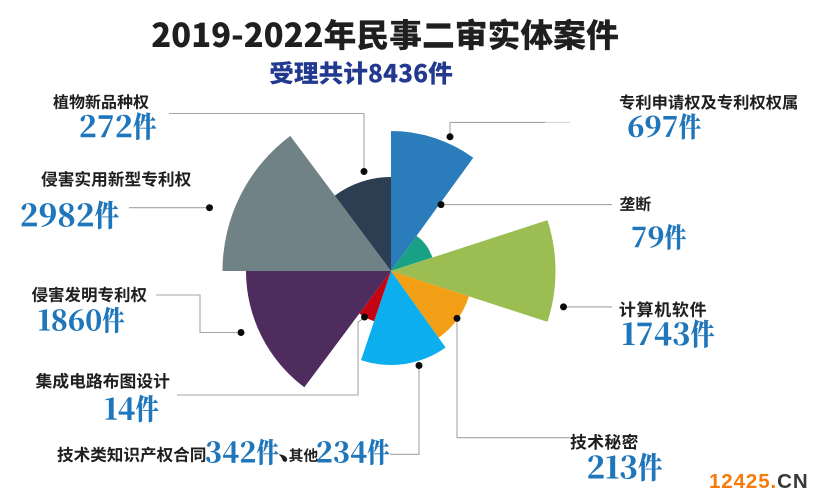 This screenshot has height=504, width=815. What do you see at coordinates (759, 481) in the screenshot?
I see `svg-text: 12425.CN` at bounding box center [759, 481].